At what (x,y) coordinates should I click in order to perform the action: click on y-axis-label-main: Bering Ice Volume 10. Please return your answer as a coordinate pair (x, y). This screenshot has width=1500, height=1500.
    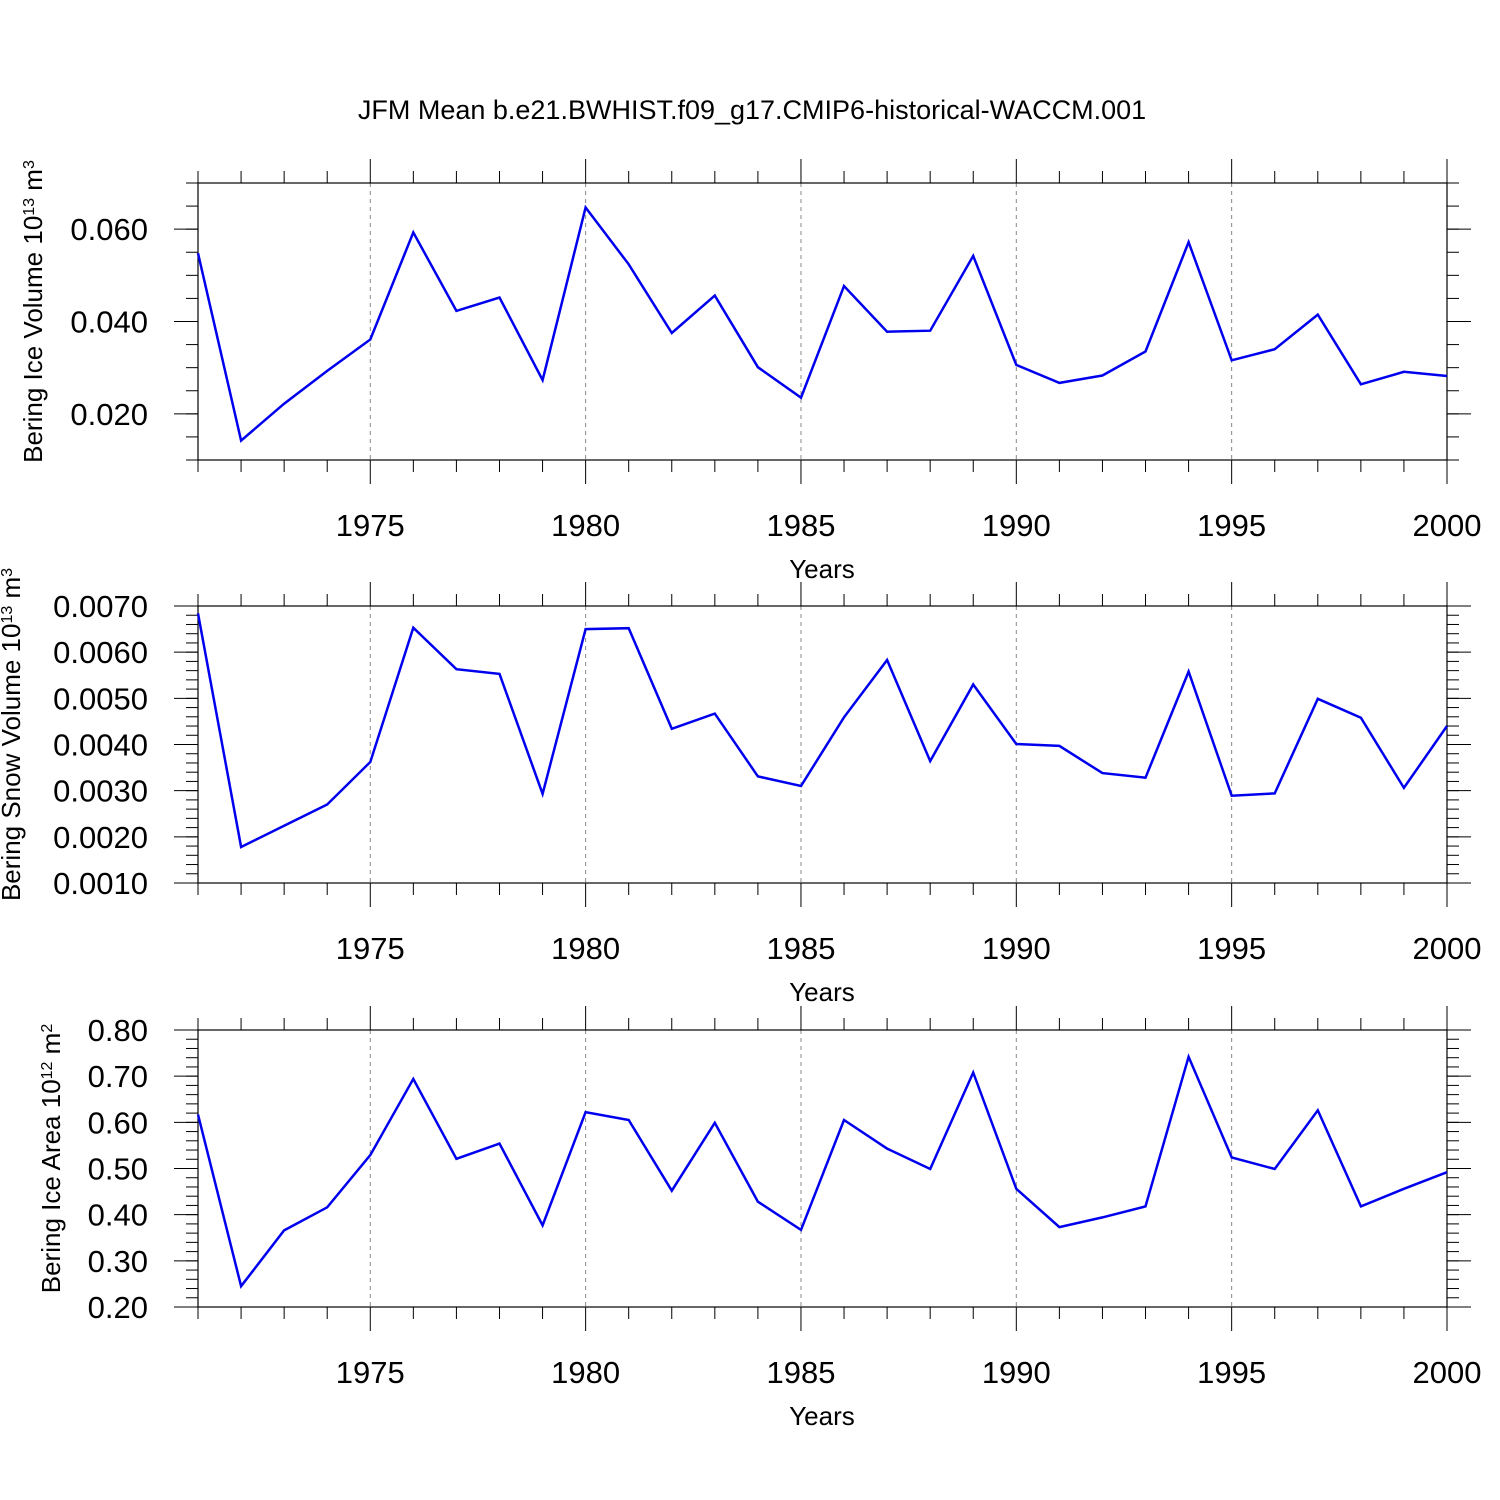
    Looking at the image, I should click on (33, 339).